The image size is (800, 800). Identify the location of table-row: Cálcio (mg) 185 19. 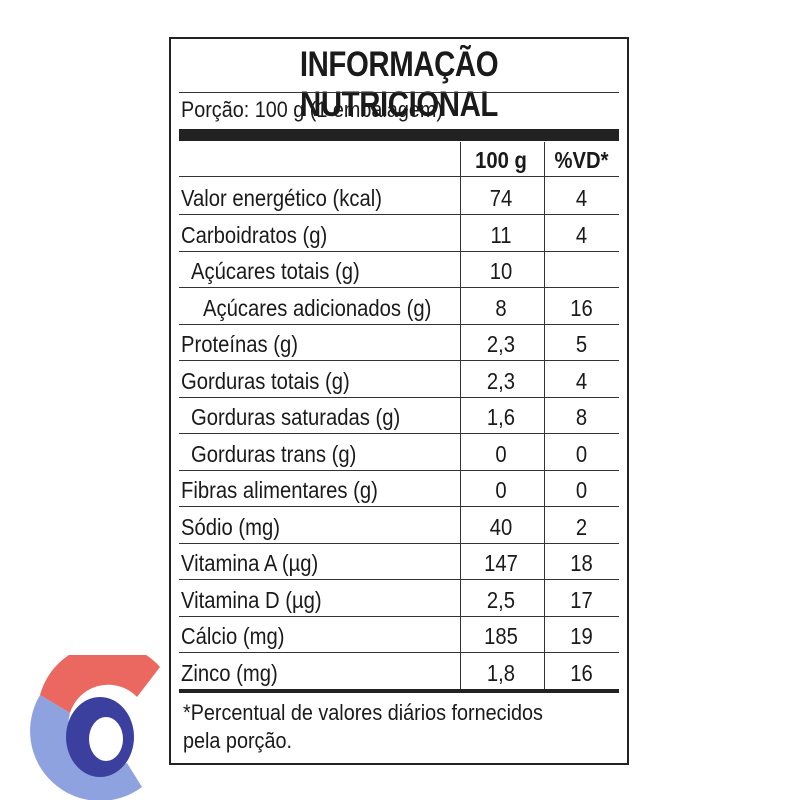
(399, 635).